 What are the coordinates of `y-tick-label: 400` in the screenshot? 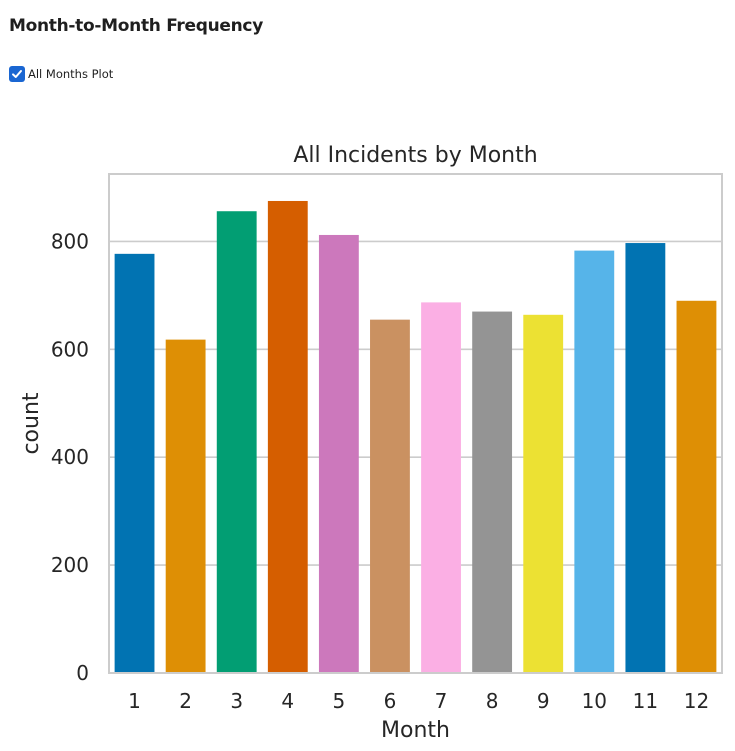 It's located at (70, 457).